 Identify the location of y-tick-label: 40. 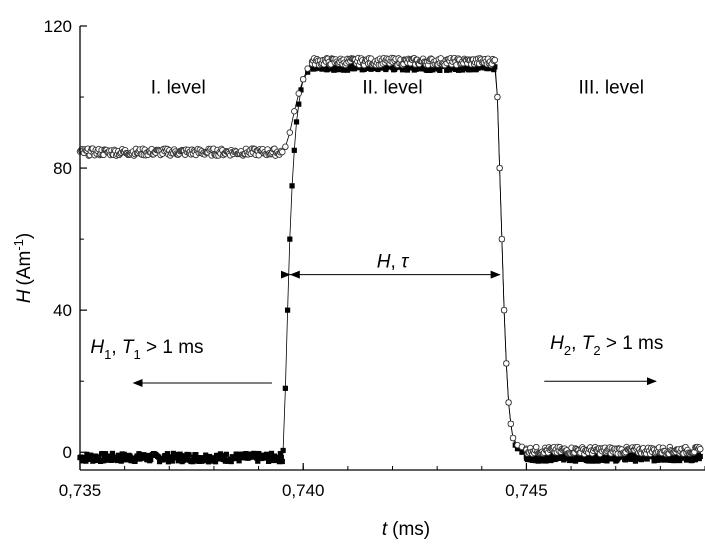
(62, 310).